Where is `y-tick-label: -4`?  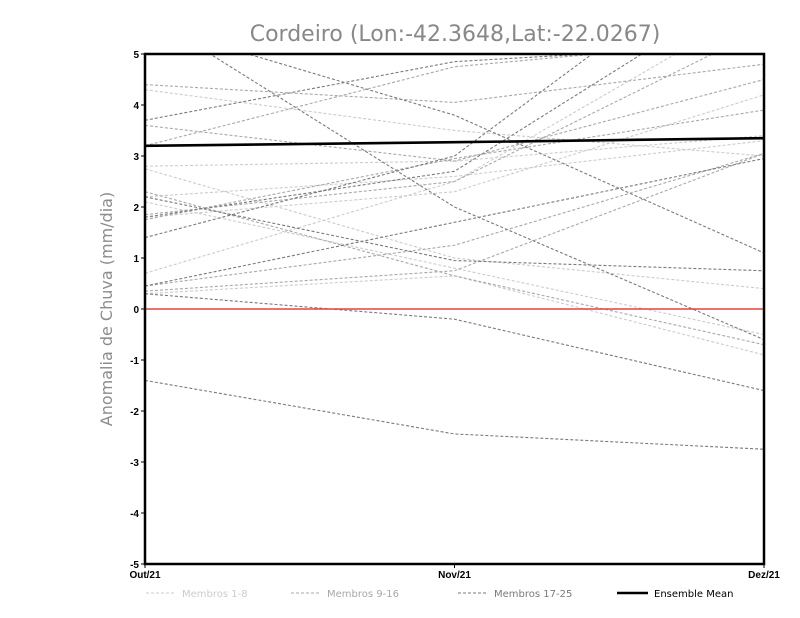 y-tick-label: -4 is located at coordinates (134, 514).